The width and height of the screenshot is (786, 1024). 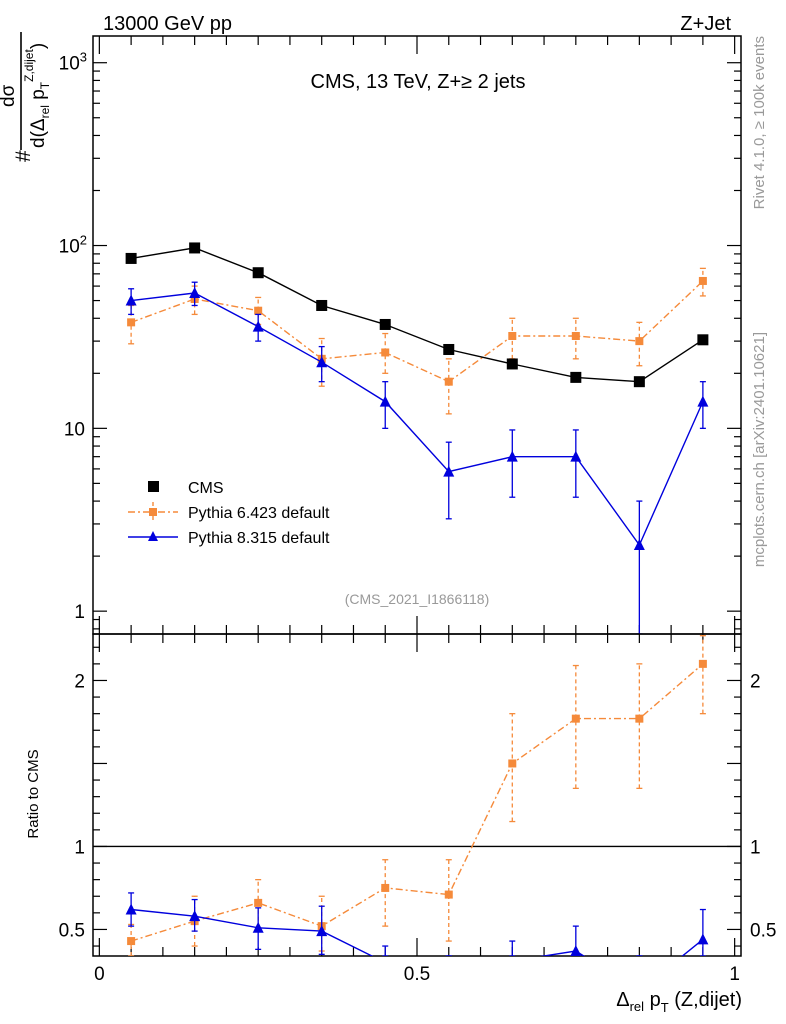 What do you see at coordinates (37, 95) in the screenshot?
I see `svg-text: d(Δrel pTZ,dijet)` at bounding box center [37, 95].